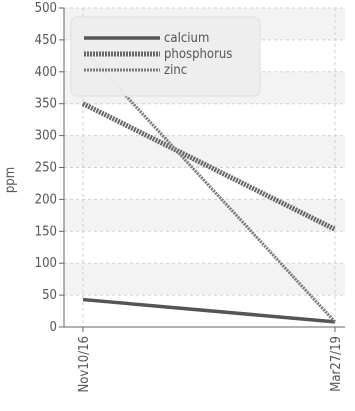 The width and height of the screenshot is (355, 411). What do you see at coordinates (46, 263) in the screenshot?
I see `y-tick-label: 100` at bounding box center [46, 263].